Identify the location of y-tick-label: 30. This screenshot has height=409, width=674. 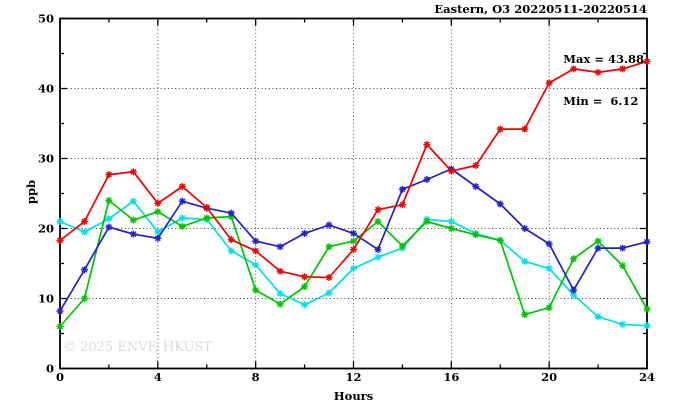
(46, 159).